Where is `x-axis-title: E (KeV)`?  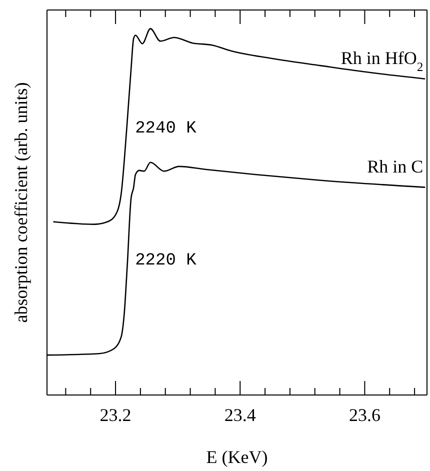
x-axis-title: E (KeV) is located at coordinates (237, 457).